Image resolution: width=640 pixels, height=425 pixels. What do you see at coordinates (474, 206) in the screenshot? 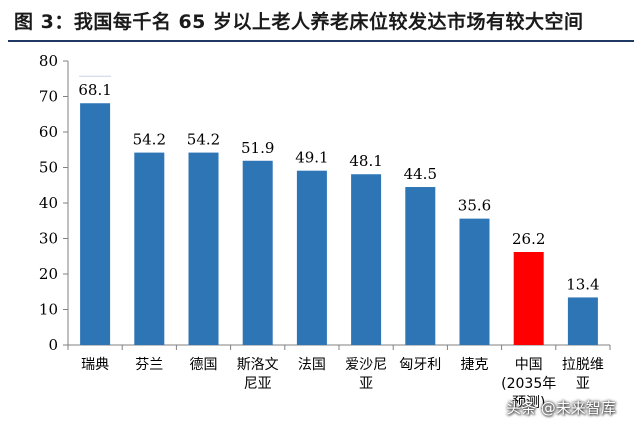
I see `data-label: 35.6` at bounding box center [474, 206].